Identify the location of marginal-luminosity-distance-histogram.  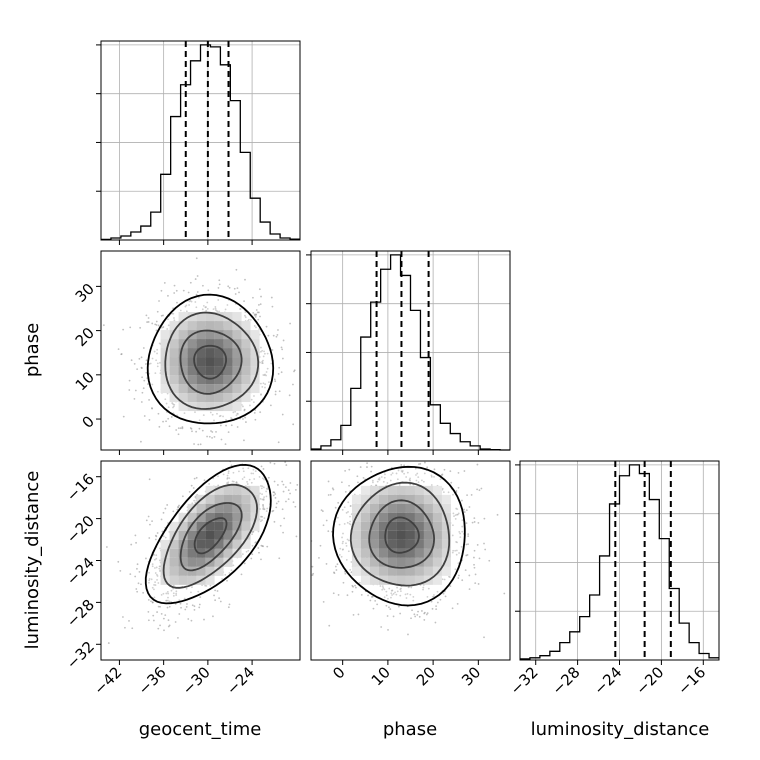
(619, 562).